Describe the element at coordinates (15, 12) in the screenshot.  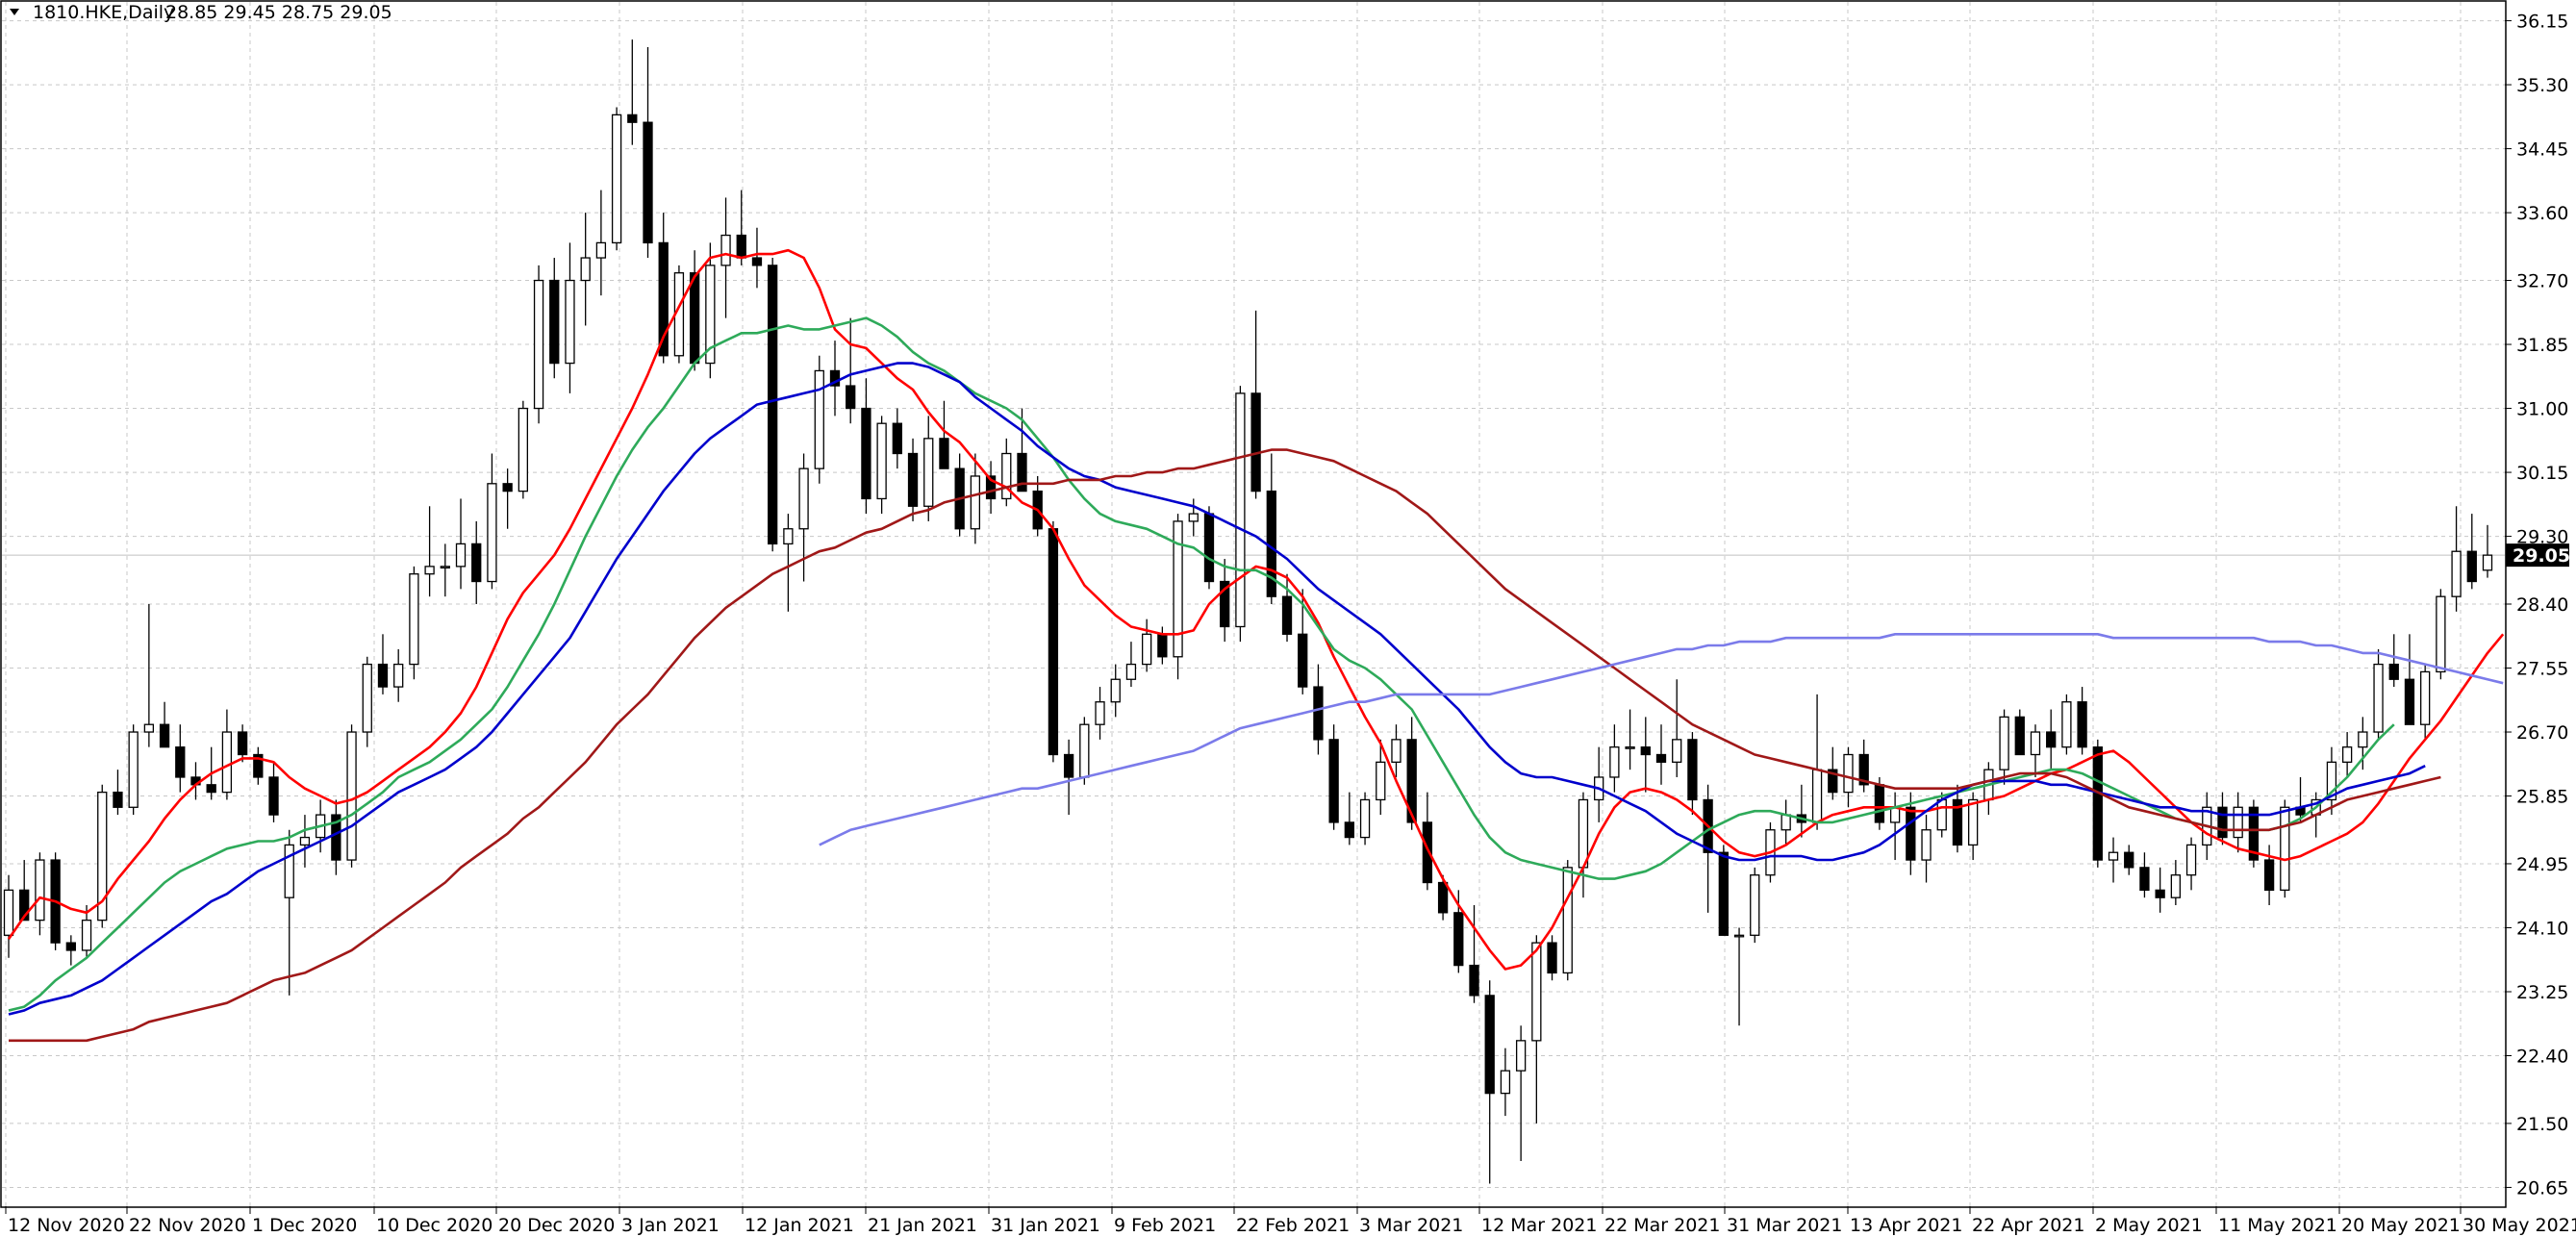
I see `dropdown-triangle-icon` at that location.